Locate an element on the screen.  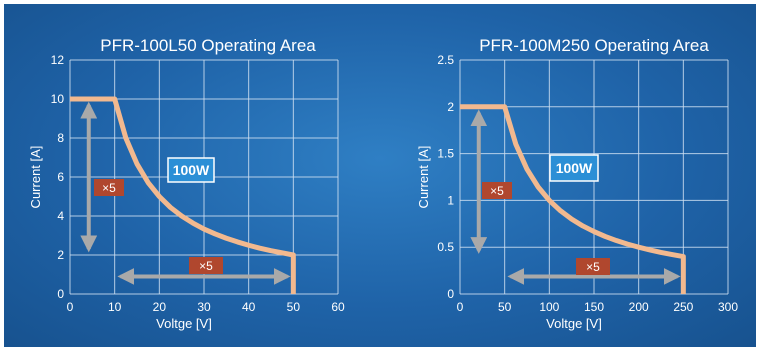
x-tick-label: 250 is located at coordinates (683, 307).